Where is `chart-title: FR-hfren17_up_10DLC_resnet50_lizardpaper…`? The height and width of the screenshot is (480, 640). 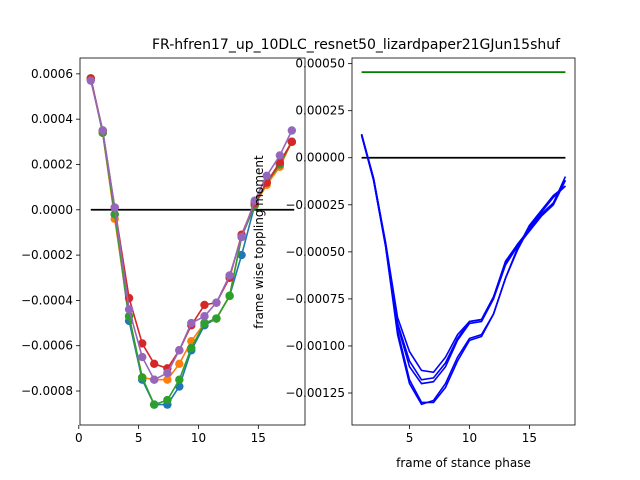
chart-title: FR-hfren17_up_10DLC_resnet50_lizardpaper… is located at coordinates (356, 45).